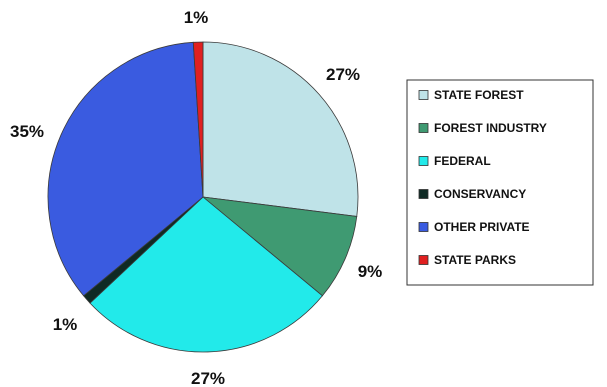 The width and height of the screenshot is (607, 387). I want to click on pct-label-federal: 27%, so click(208, 378).